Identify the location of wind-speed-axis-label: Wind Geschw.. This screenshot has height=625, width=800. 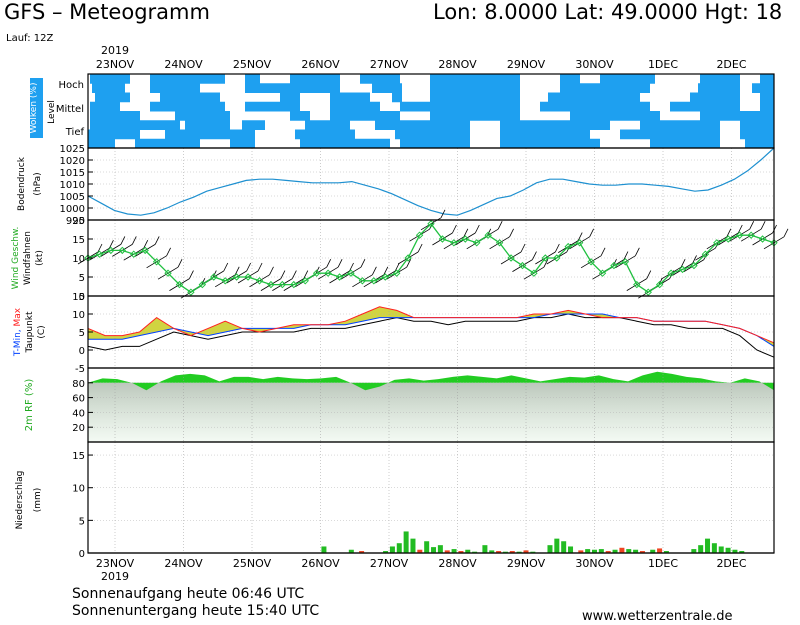
(16, 258).